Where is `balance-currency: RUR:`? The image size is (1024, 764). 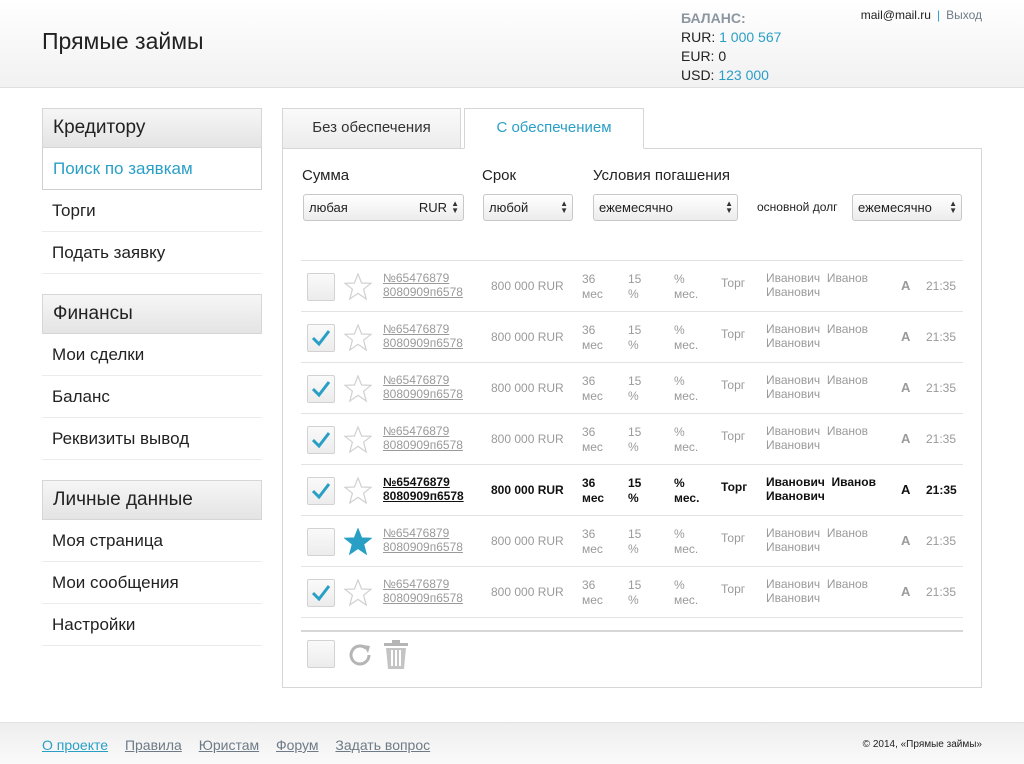 balance-currency: RUR: is located at coordinates (698, 37).